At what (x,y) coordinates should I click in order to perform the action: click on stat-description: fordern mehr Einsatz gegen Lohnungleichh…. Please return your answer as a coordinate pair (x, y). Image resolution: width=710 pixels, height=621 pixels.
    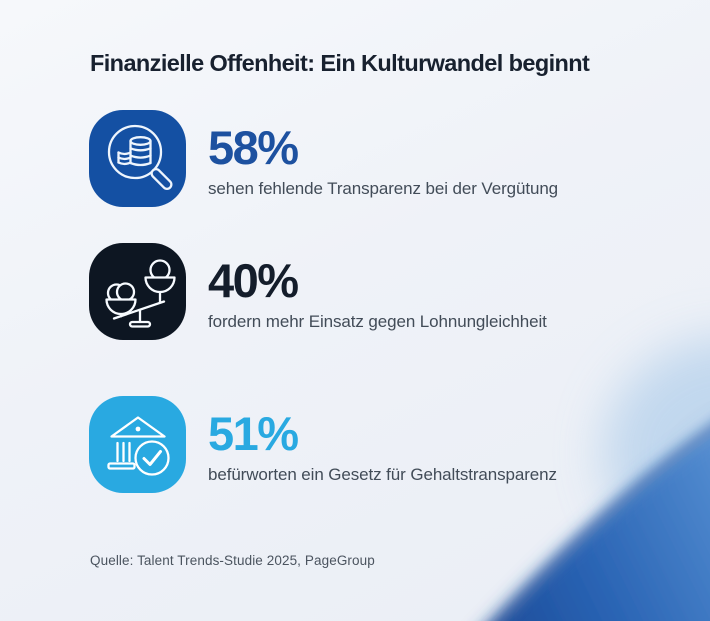
    Looking at the image, I should click on (377, 321).